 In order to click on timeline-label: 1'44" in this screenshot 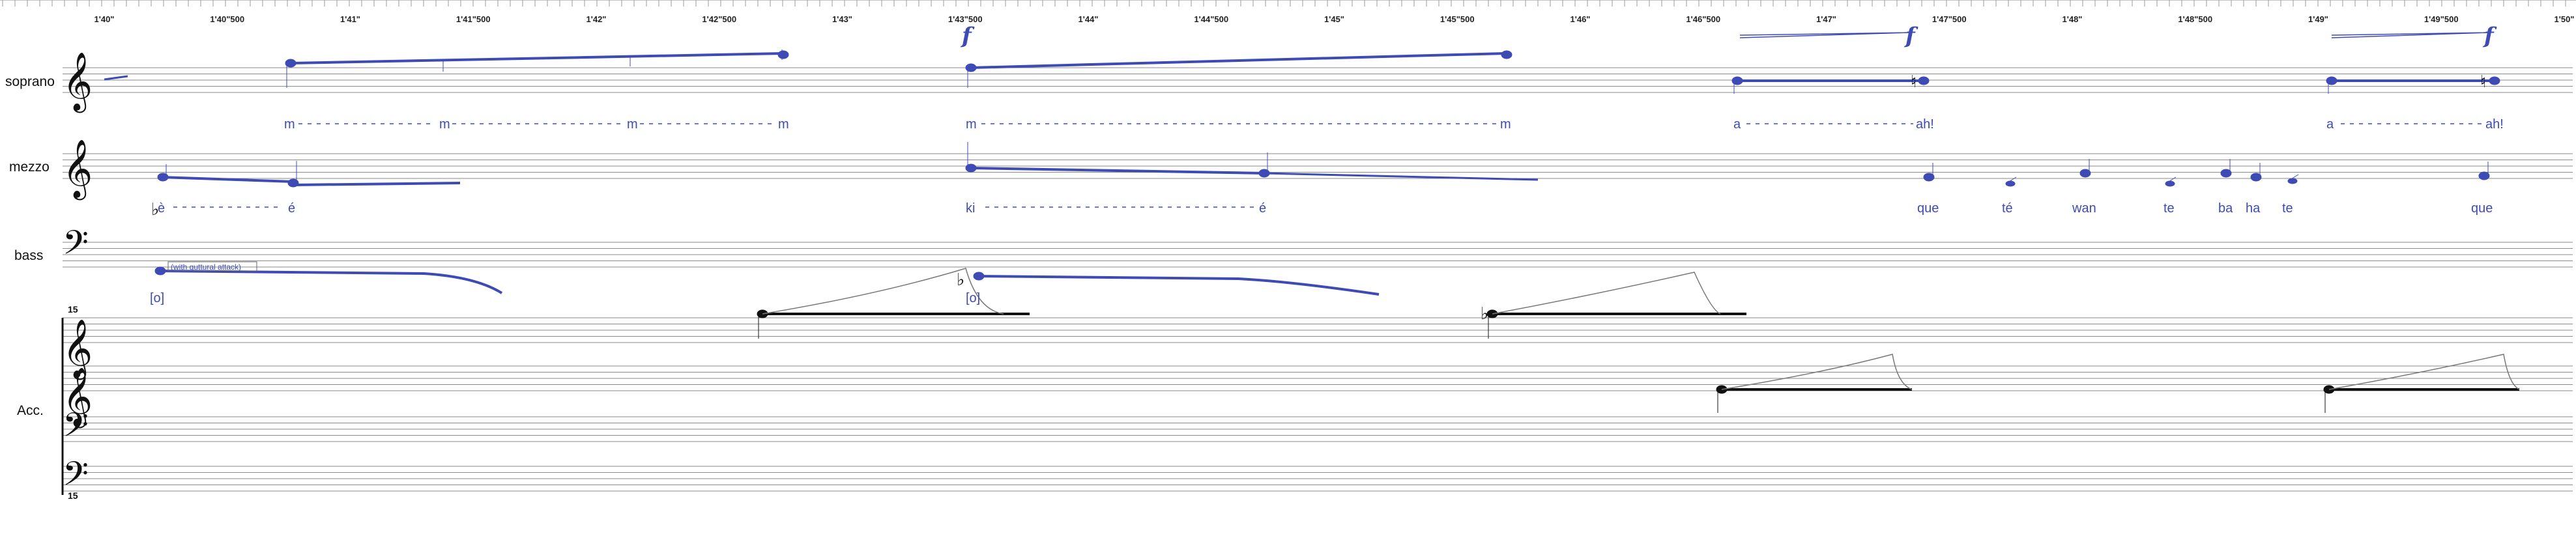, I will do `click(1088, 19)`.